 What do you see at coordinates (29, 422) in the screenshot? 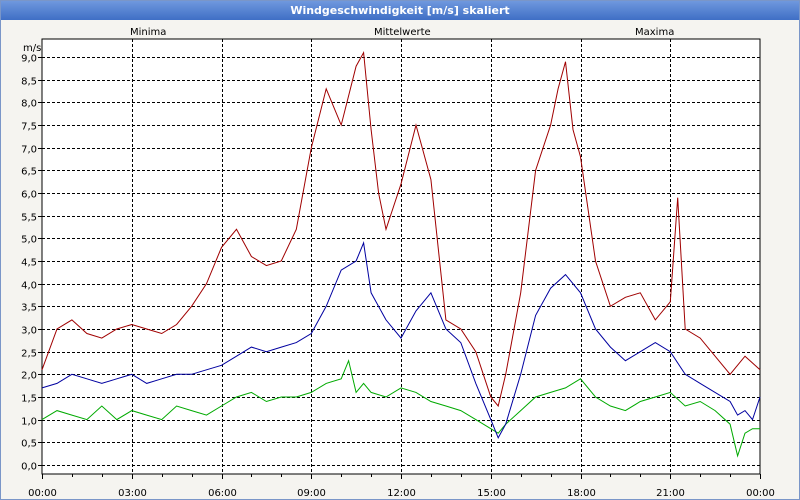
I see `y-tick-label: 1,0` at bounding box center [29, 422].